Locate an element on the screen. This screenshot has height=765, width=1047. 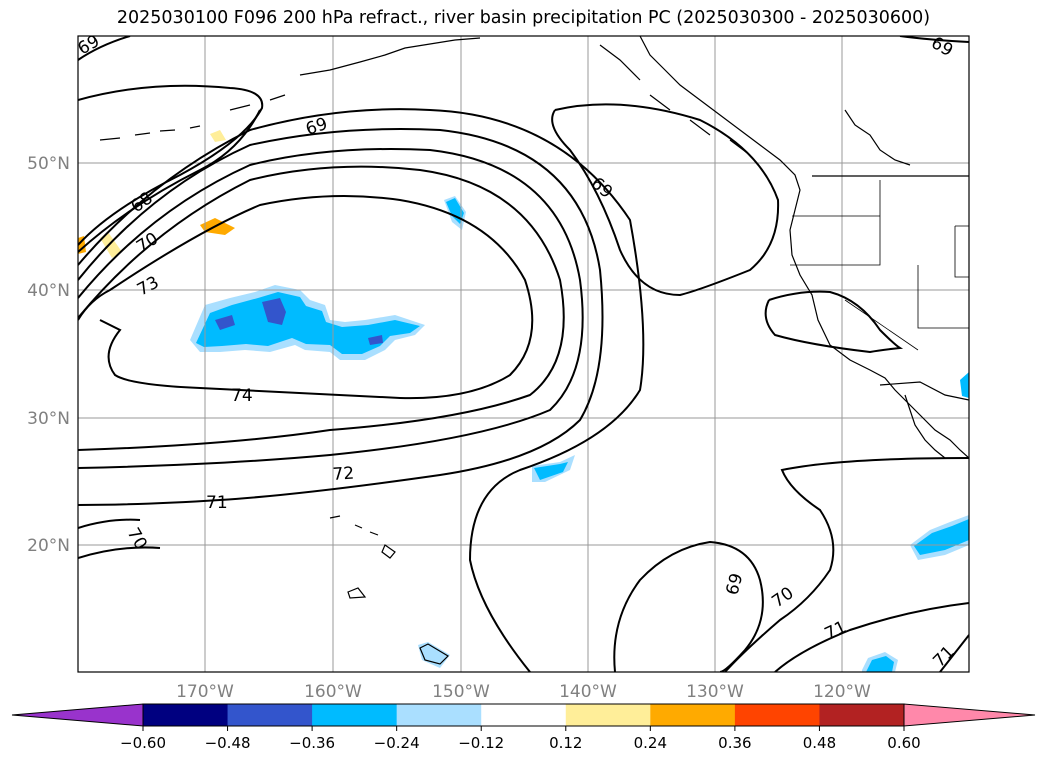
colorbar-tick-label: 0.12 is located at coordinates (565, 743).